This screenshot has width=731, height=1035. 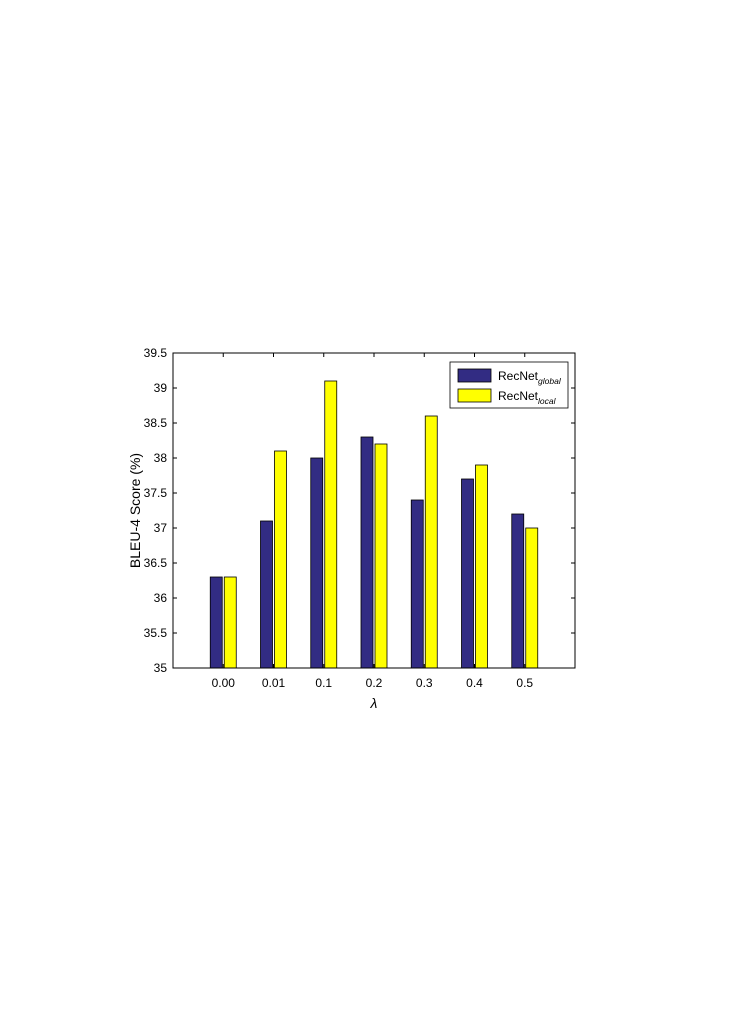 I want to click on y-tick-label: 38, so click(x=161, y=458).